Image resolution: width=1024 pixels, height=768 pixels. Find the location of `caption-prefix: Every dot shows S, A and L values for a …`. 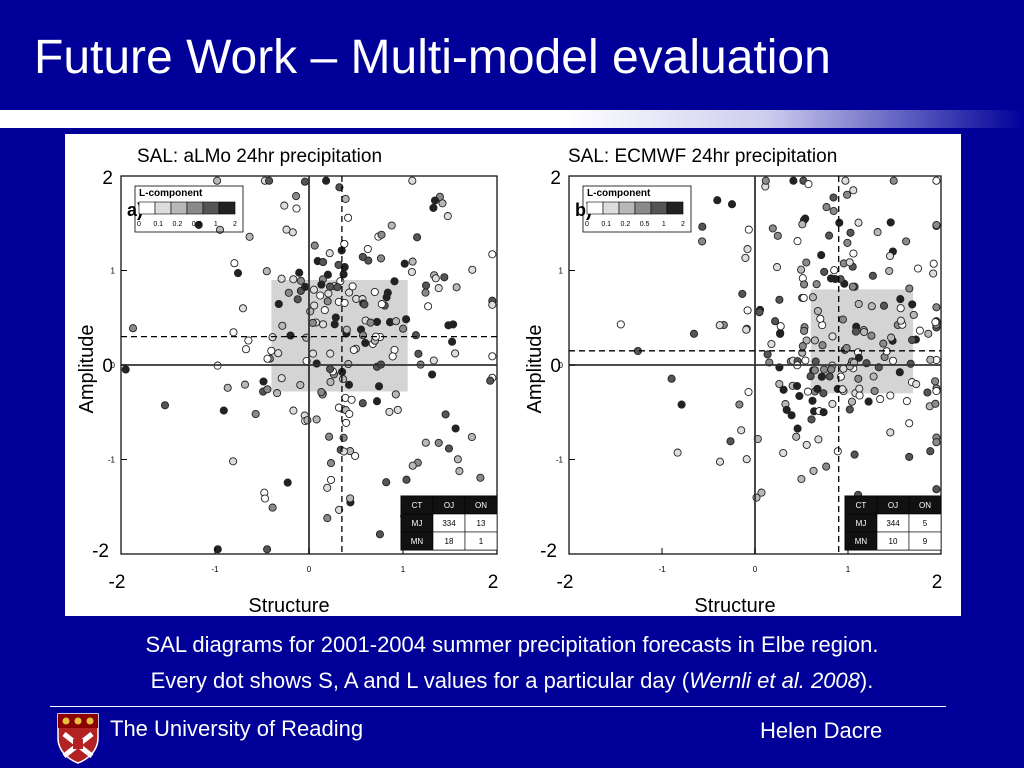

caption-prefix: Every dot shows S, A and L values for a … is located at coordinates (420, 680).